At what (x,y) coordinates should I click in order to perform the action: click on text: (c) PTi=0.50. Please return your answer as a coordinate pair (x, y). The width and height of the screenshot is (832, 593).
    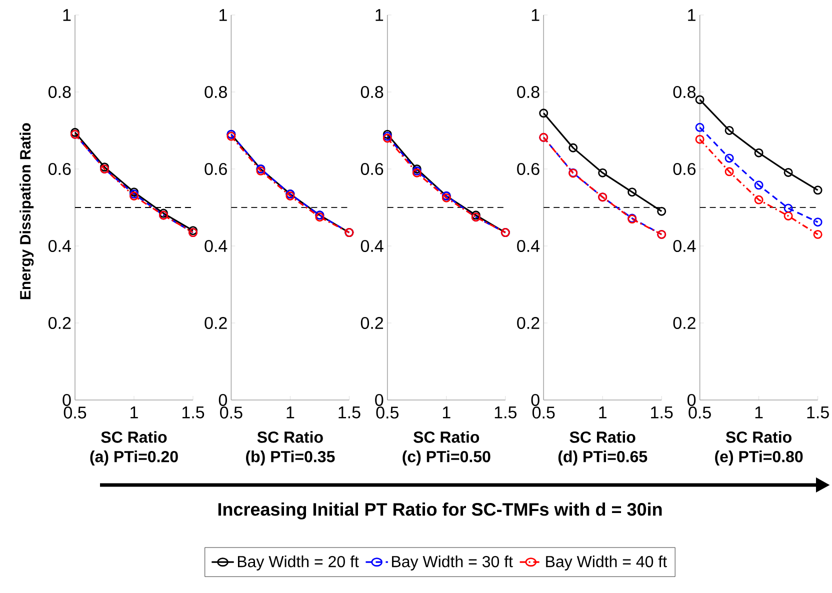
    Looking at the image, I should click on (446, 458).